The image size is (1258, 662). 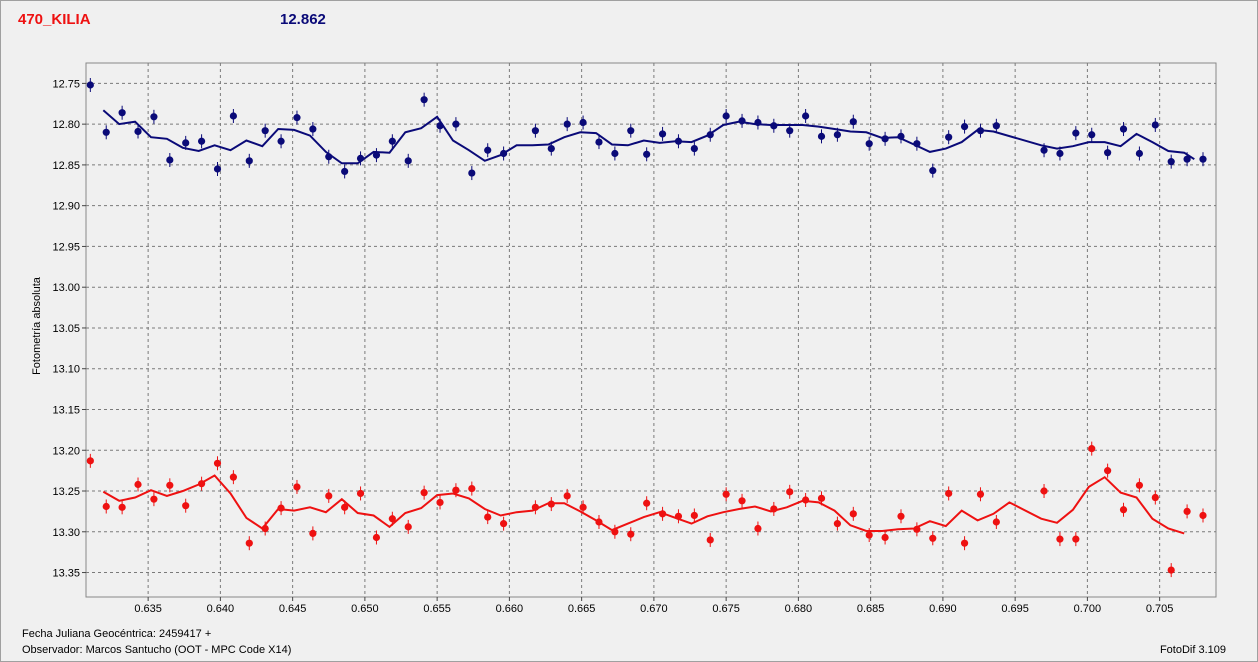 I want to click on x-tick-label: 0.680, so click(x=799, y=609).